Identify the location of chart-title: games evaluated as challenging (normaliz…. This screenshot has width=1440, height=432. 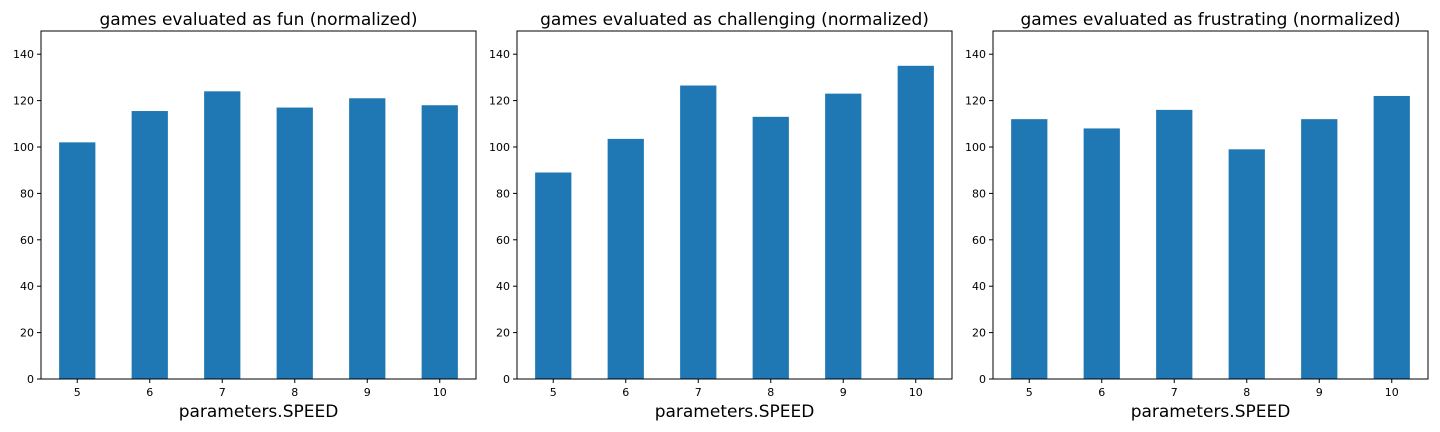
(734, 20).